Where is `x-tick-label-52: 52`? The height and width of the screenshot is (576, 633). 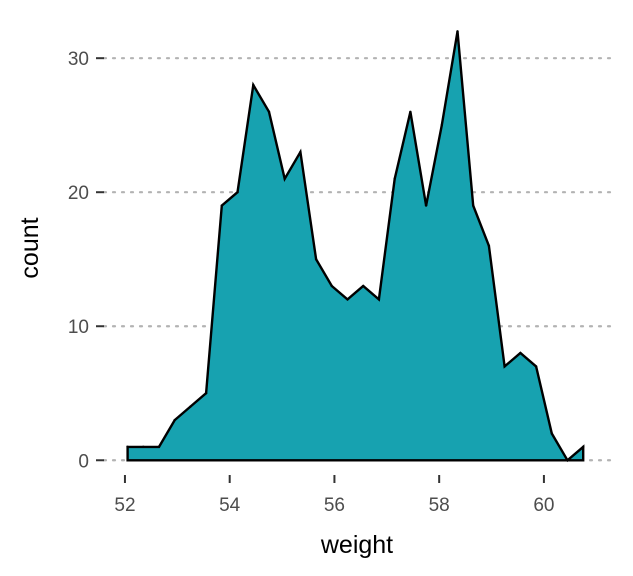
x-tick-label-52: 52 is located at coordinates (124, 505).